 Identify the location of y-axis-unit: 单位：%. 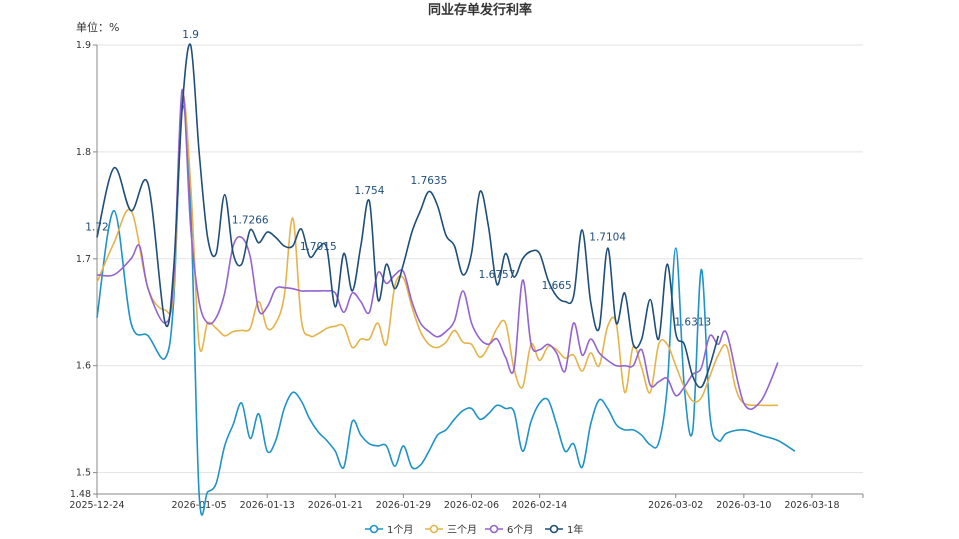
(97, 27).